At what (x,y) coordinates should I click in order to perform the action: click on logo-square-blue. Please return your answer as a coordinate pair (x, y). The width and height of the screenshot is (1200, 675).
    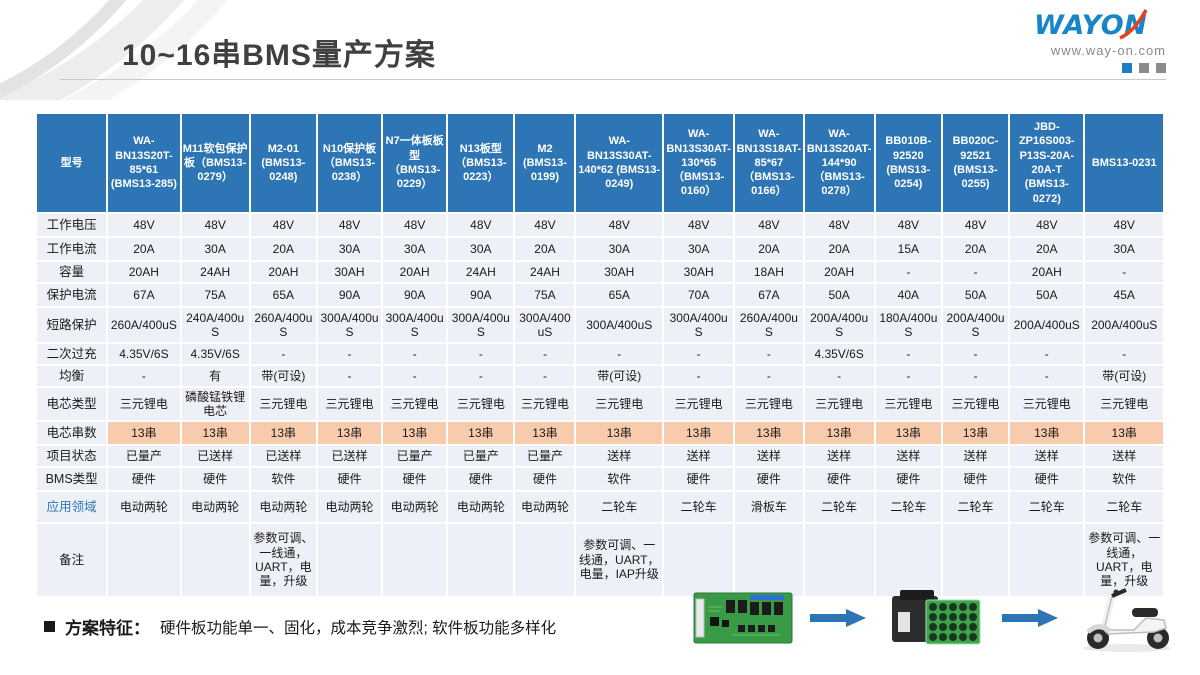
    Looking at the image, I should click on (1127, 68).